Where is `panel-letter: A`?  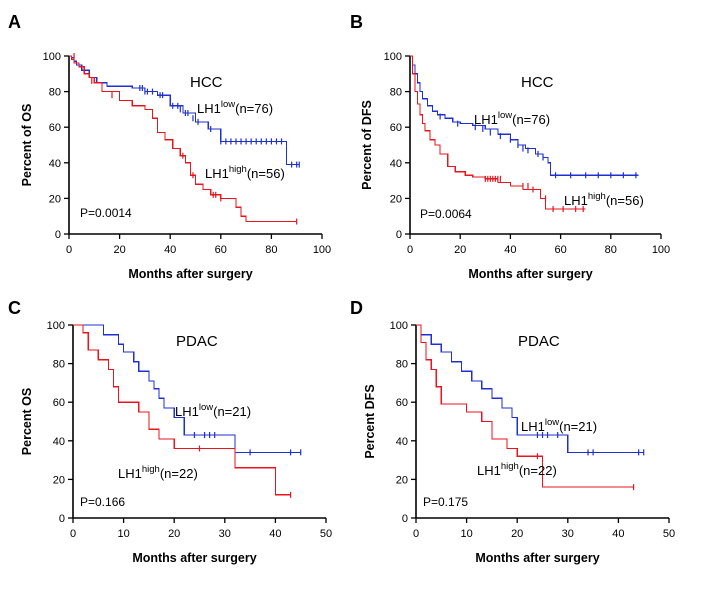 panel-letter: A is located at coordinates (14, 22).